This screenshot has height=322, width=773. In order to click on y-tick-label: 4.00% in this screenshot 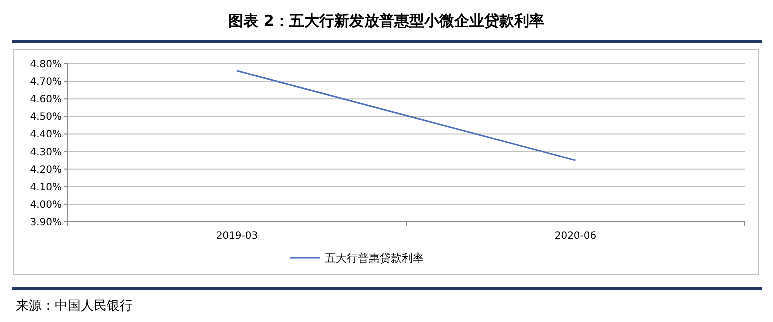, I will do `click(46, 205)`.